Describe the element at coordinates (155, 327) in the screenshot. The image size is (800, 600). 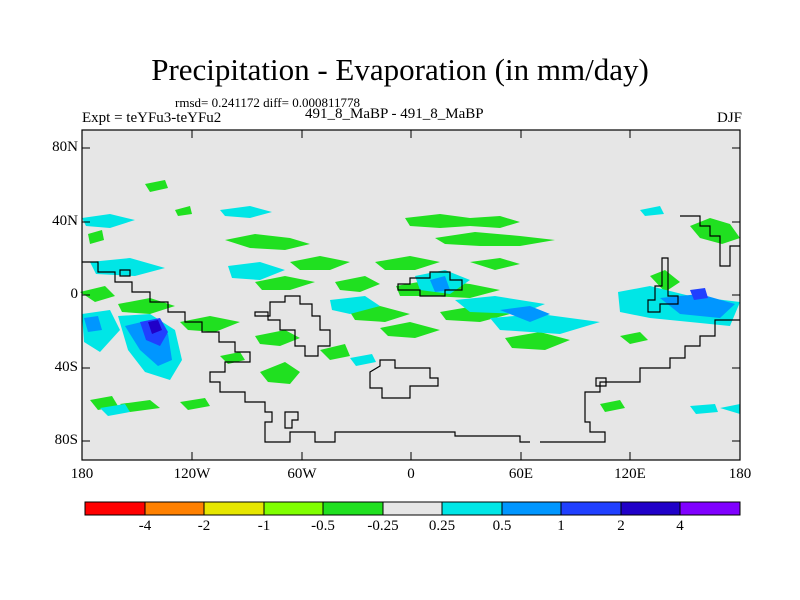
I see `contour-navy` at that location.